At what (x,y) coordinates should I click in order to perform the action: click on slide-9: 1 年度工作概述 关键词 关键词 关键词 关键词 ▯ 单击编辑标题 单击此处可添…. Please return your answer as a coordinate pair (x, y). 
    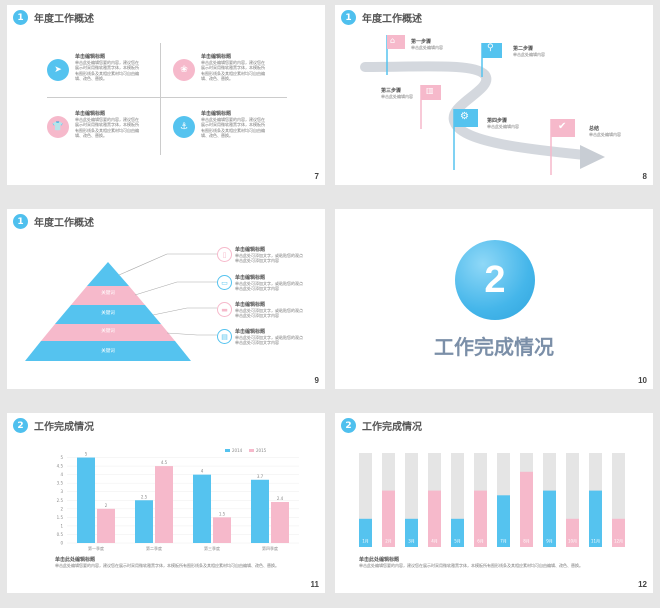
    Looking at the image, I should click on (166, 299).